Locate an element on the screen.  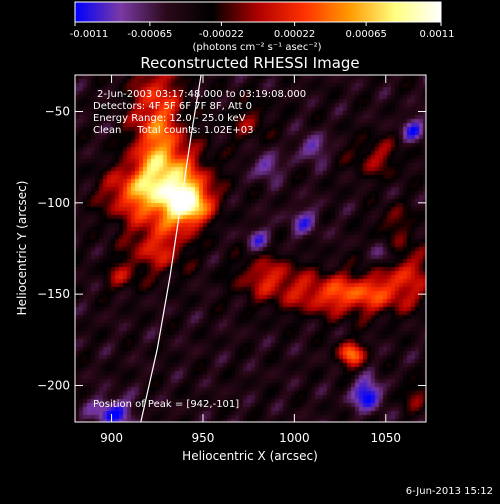
x-tick-label: 1000 is located at coordinates (294, 438).